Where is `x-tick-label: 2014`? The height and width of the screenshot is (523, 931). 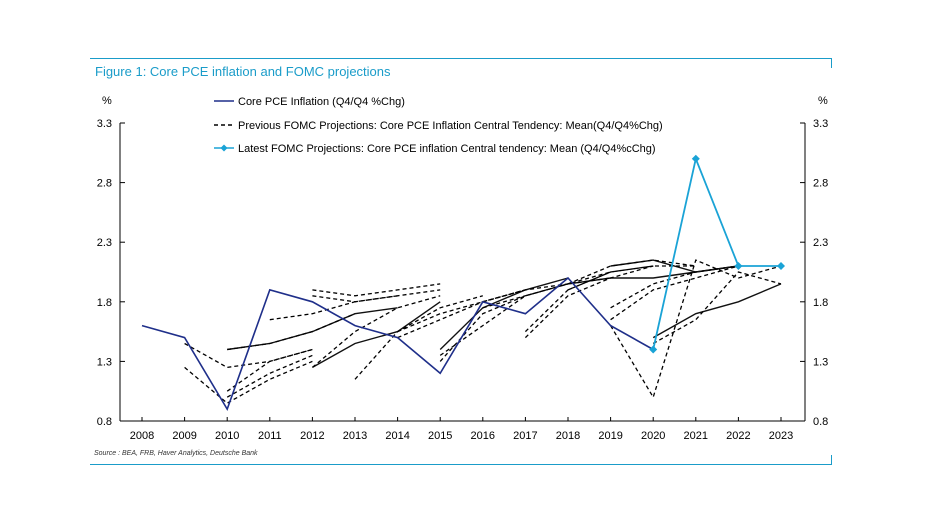 x-tick-label: 2014 is located at coordinates (397, 436).